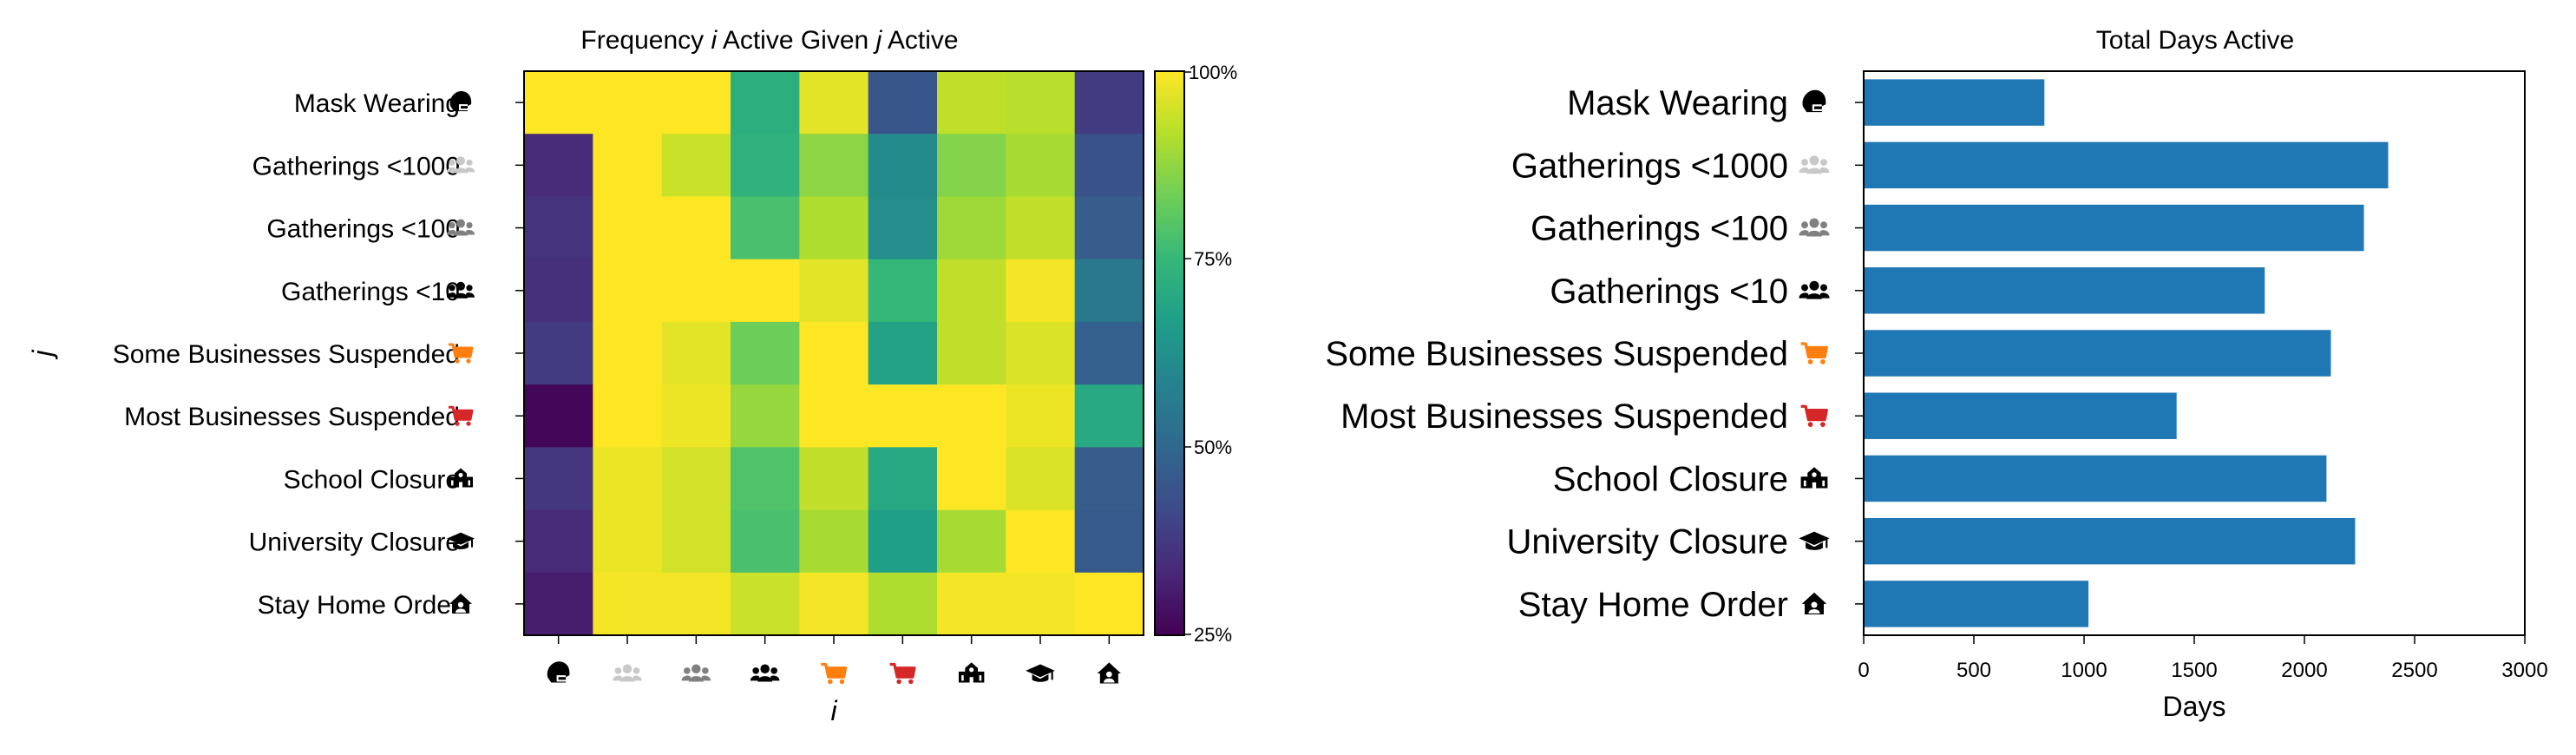  Describe the element at coordinates (2524, 670) in the screenshot. I see `bar-x-tick-label: 3000` at that location.